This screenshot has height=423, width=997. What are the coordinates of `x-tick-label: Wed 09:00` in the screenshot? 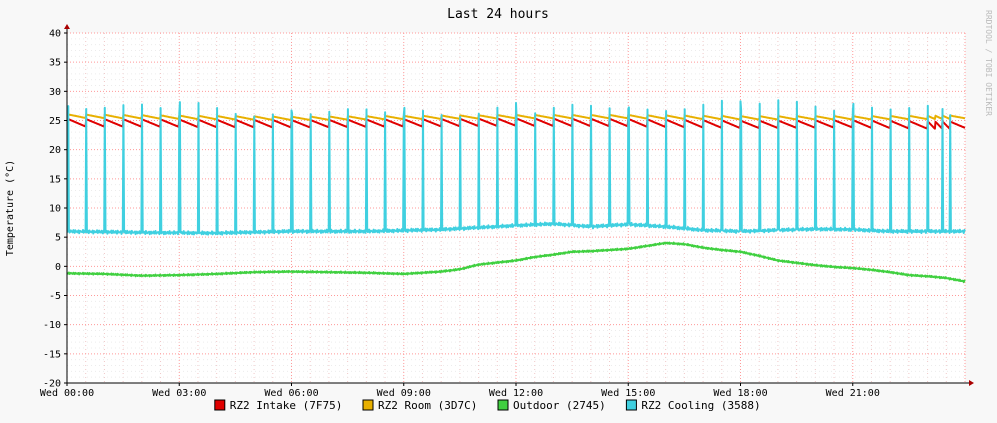 It's located at (404, 393).